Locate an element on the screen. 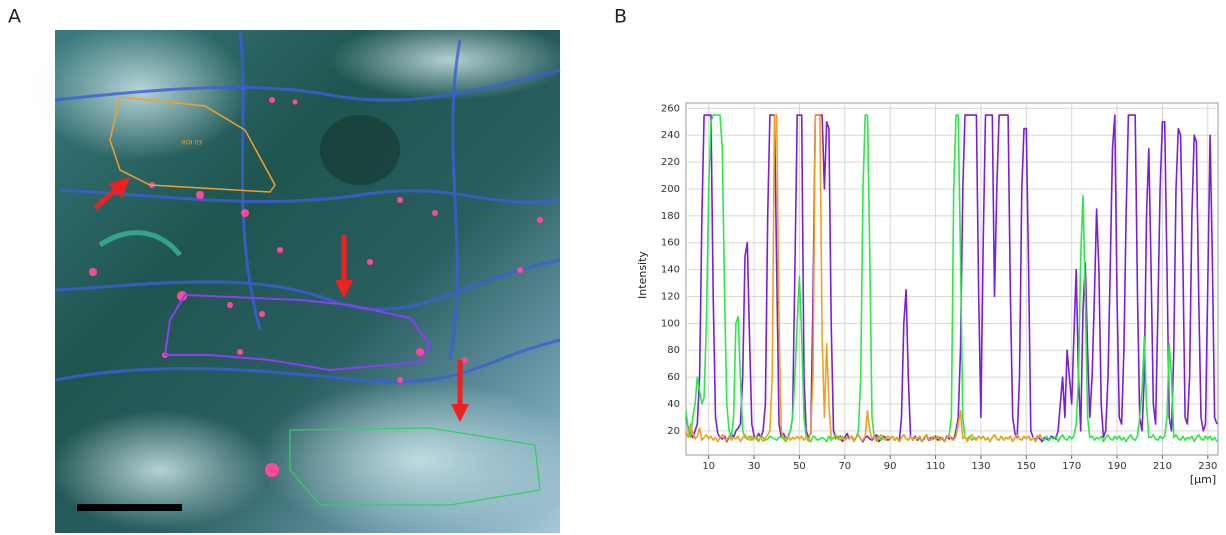  x-tick-label: 30 is located at coordinates (754, 466).